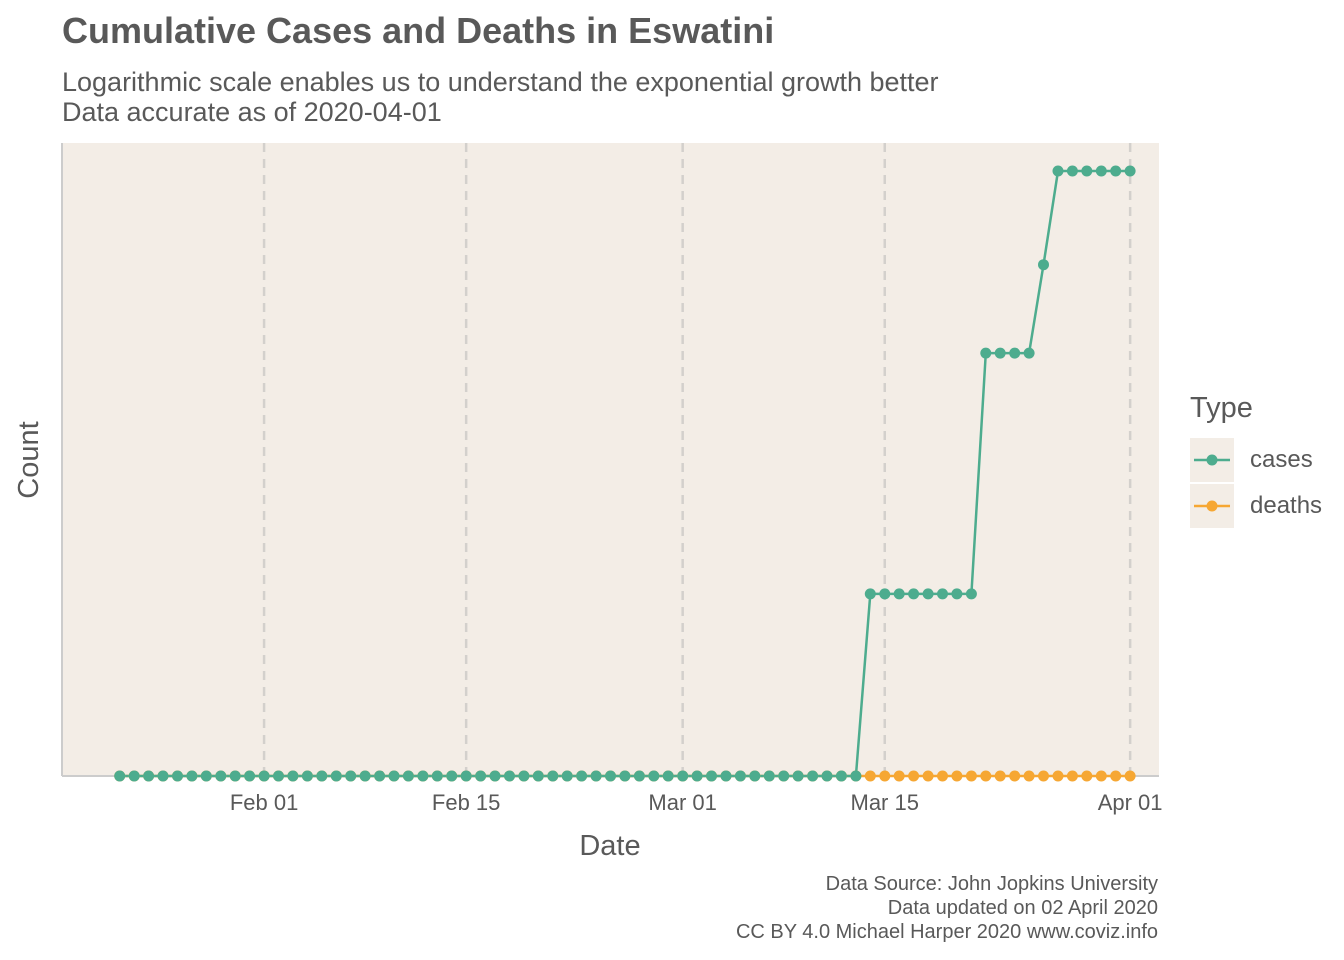 This screenshot has width=1344, height=960. I want to click on legend-label-cases: cases, so click(1281, 459).